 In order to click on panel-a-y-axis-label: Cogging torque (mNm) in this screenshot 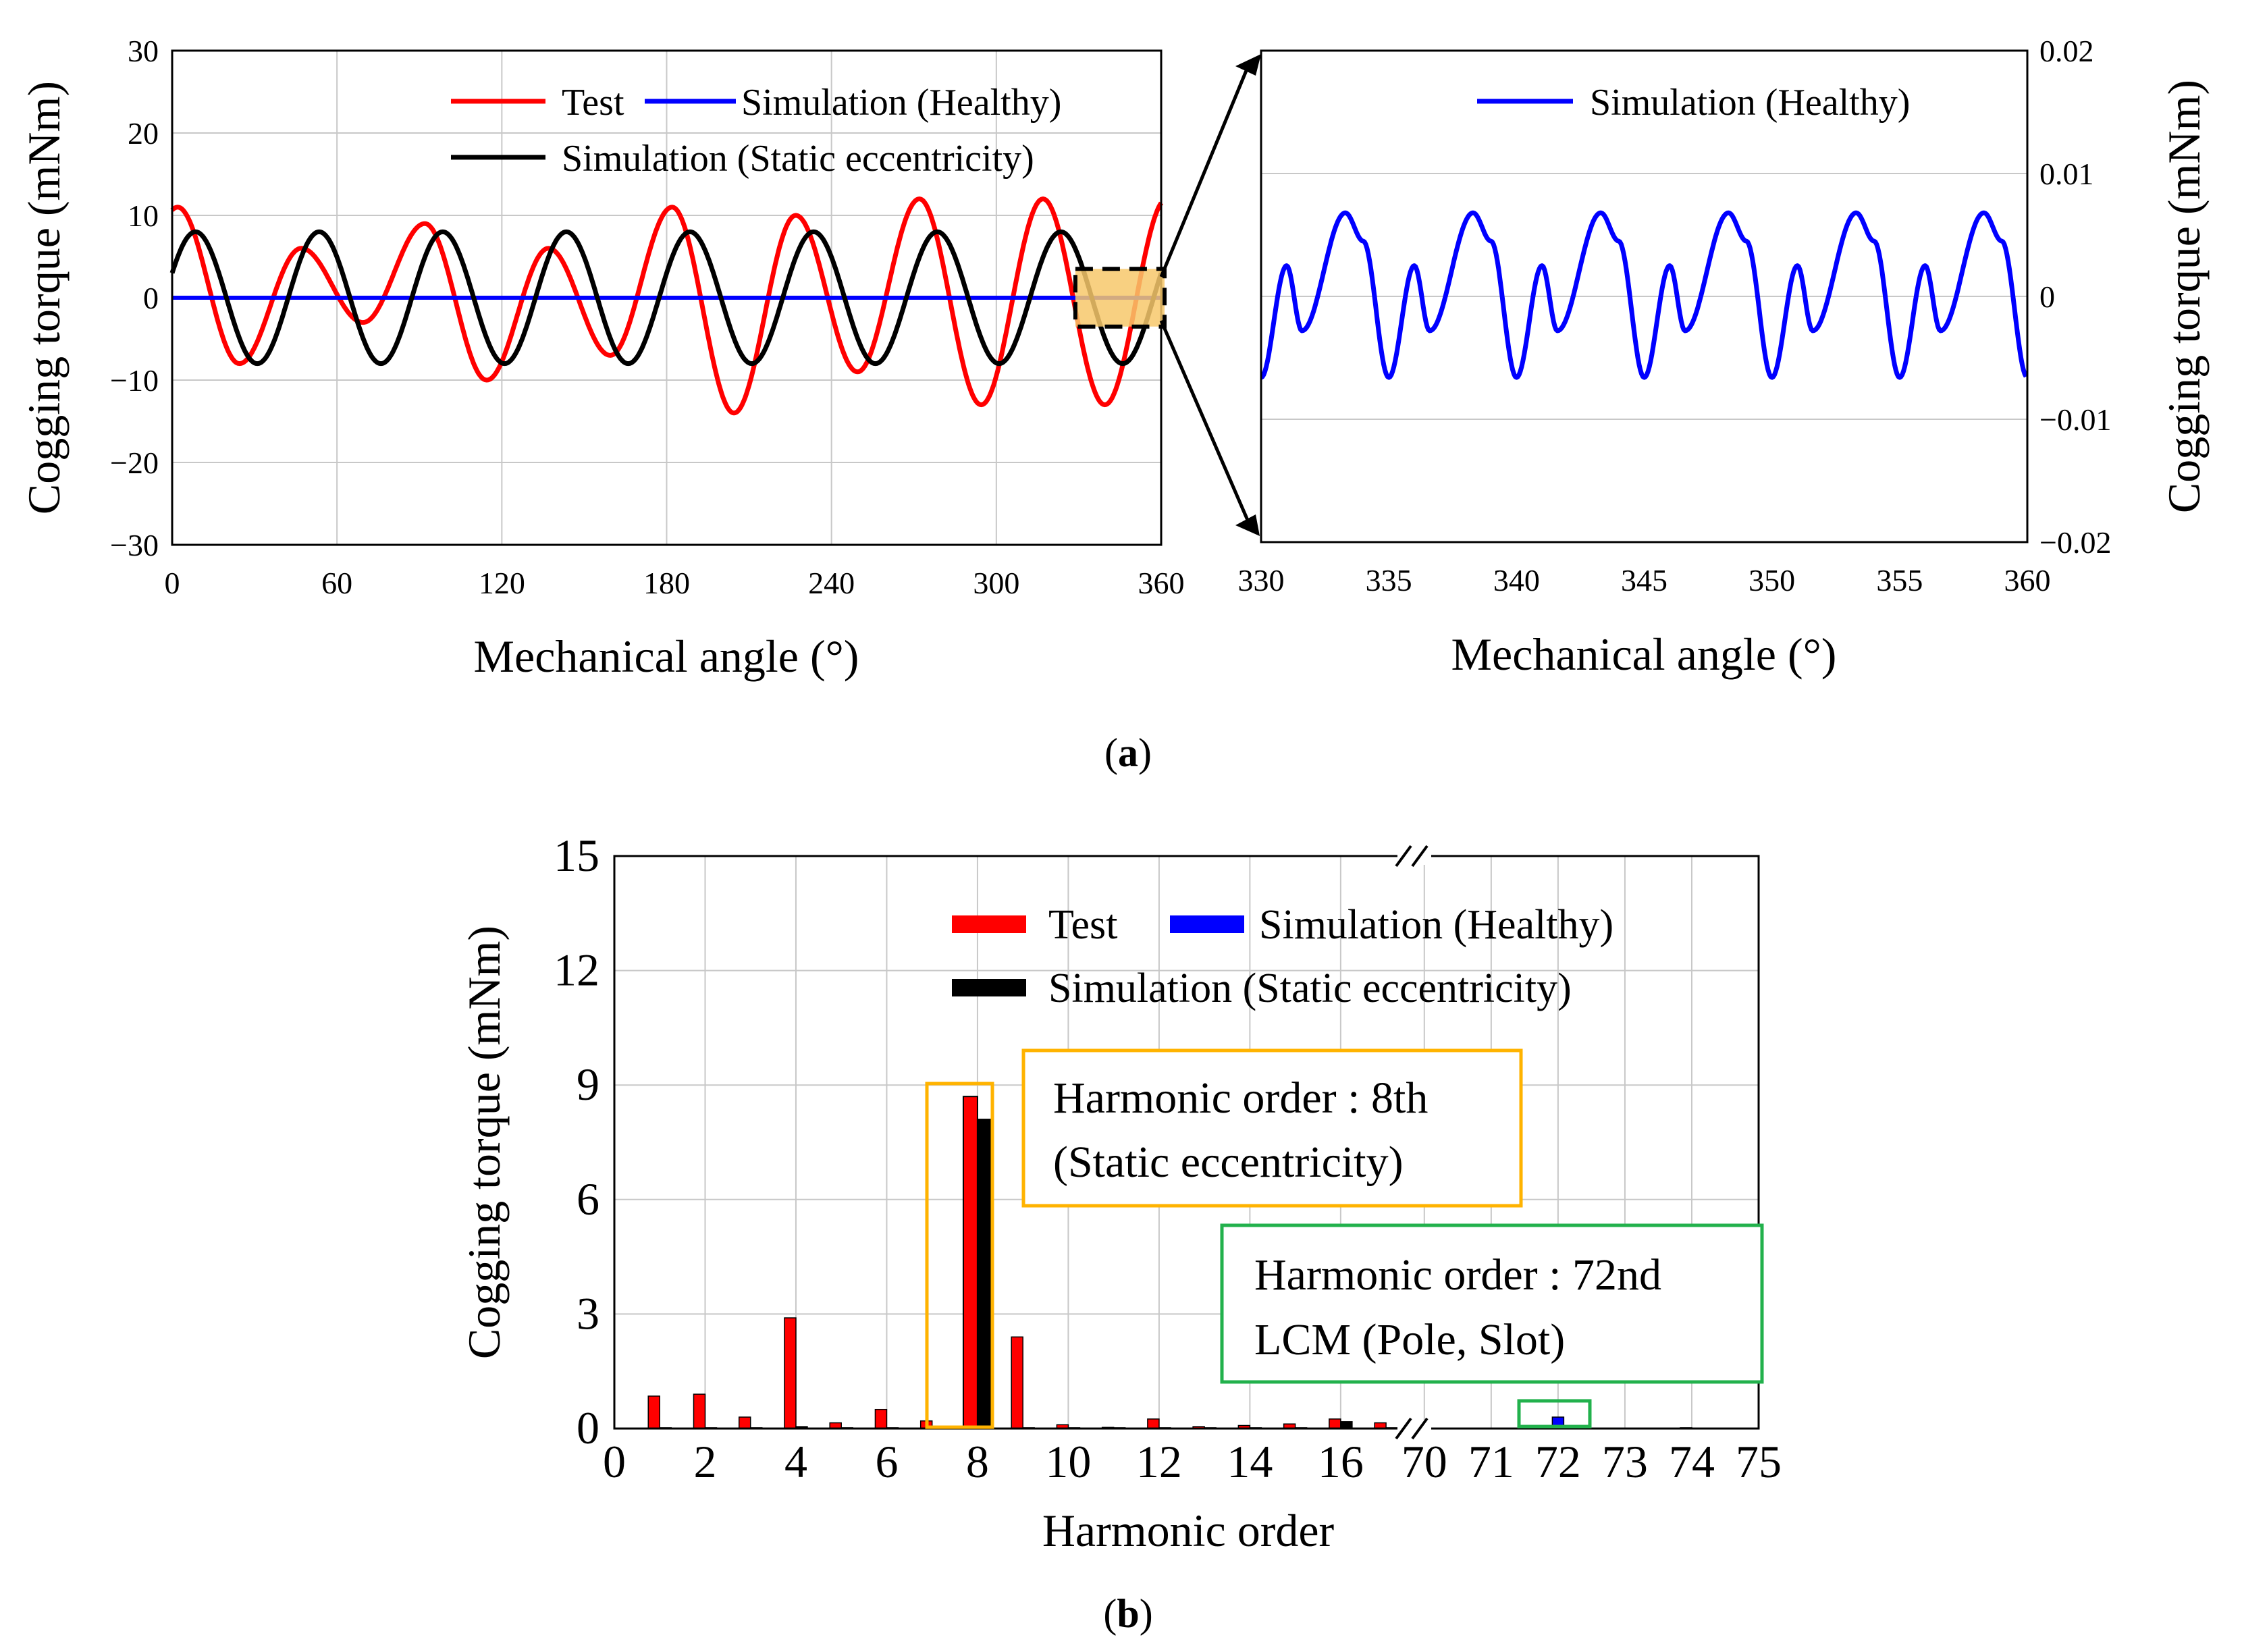, I will do `click(44, 297)`.